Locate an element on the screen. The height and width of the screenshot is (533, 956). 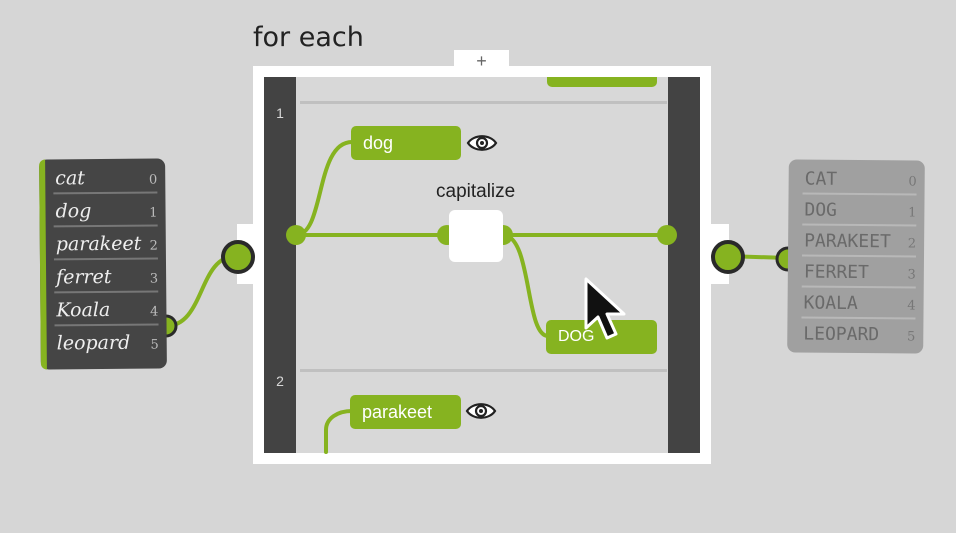
list-item: ferret 3 is located at coordinates (106, 275).